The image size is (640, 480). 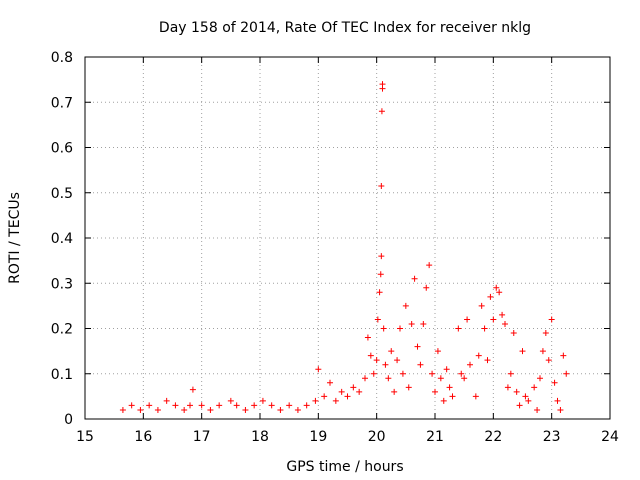 What do you see at coordinates (435, 437) in the screenshot?
I see `x-tick-label: 21` at bounding box center [435, 437].